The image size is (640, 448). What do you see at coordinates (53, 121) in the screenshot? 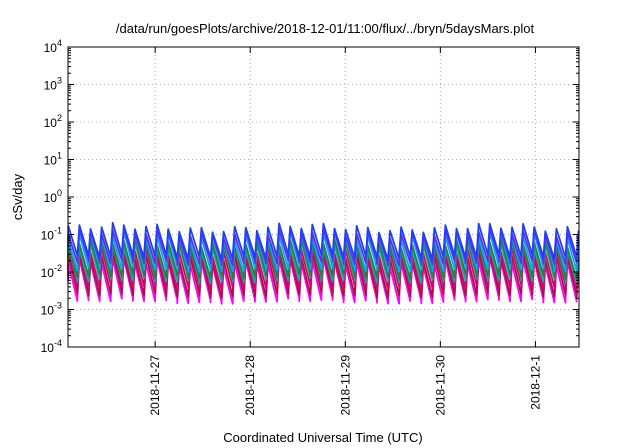
I see `y-tick-label: 10²` at bounding box center [53, 121].